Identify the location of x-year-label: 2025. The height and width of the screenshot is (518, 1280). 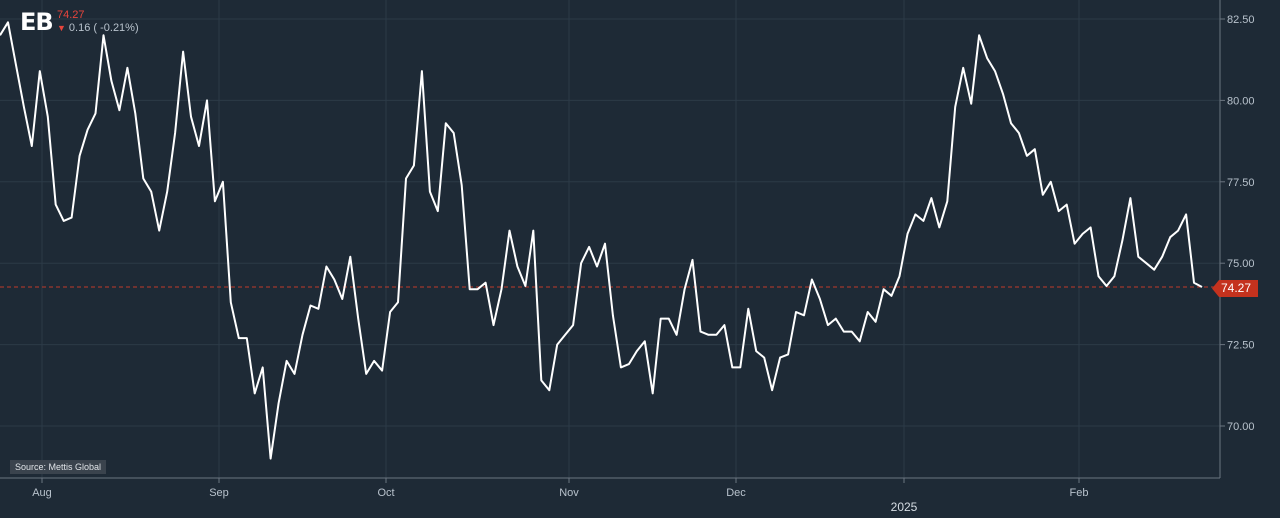
(904, 507).